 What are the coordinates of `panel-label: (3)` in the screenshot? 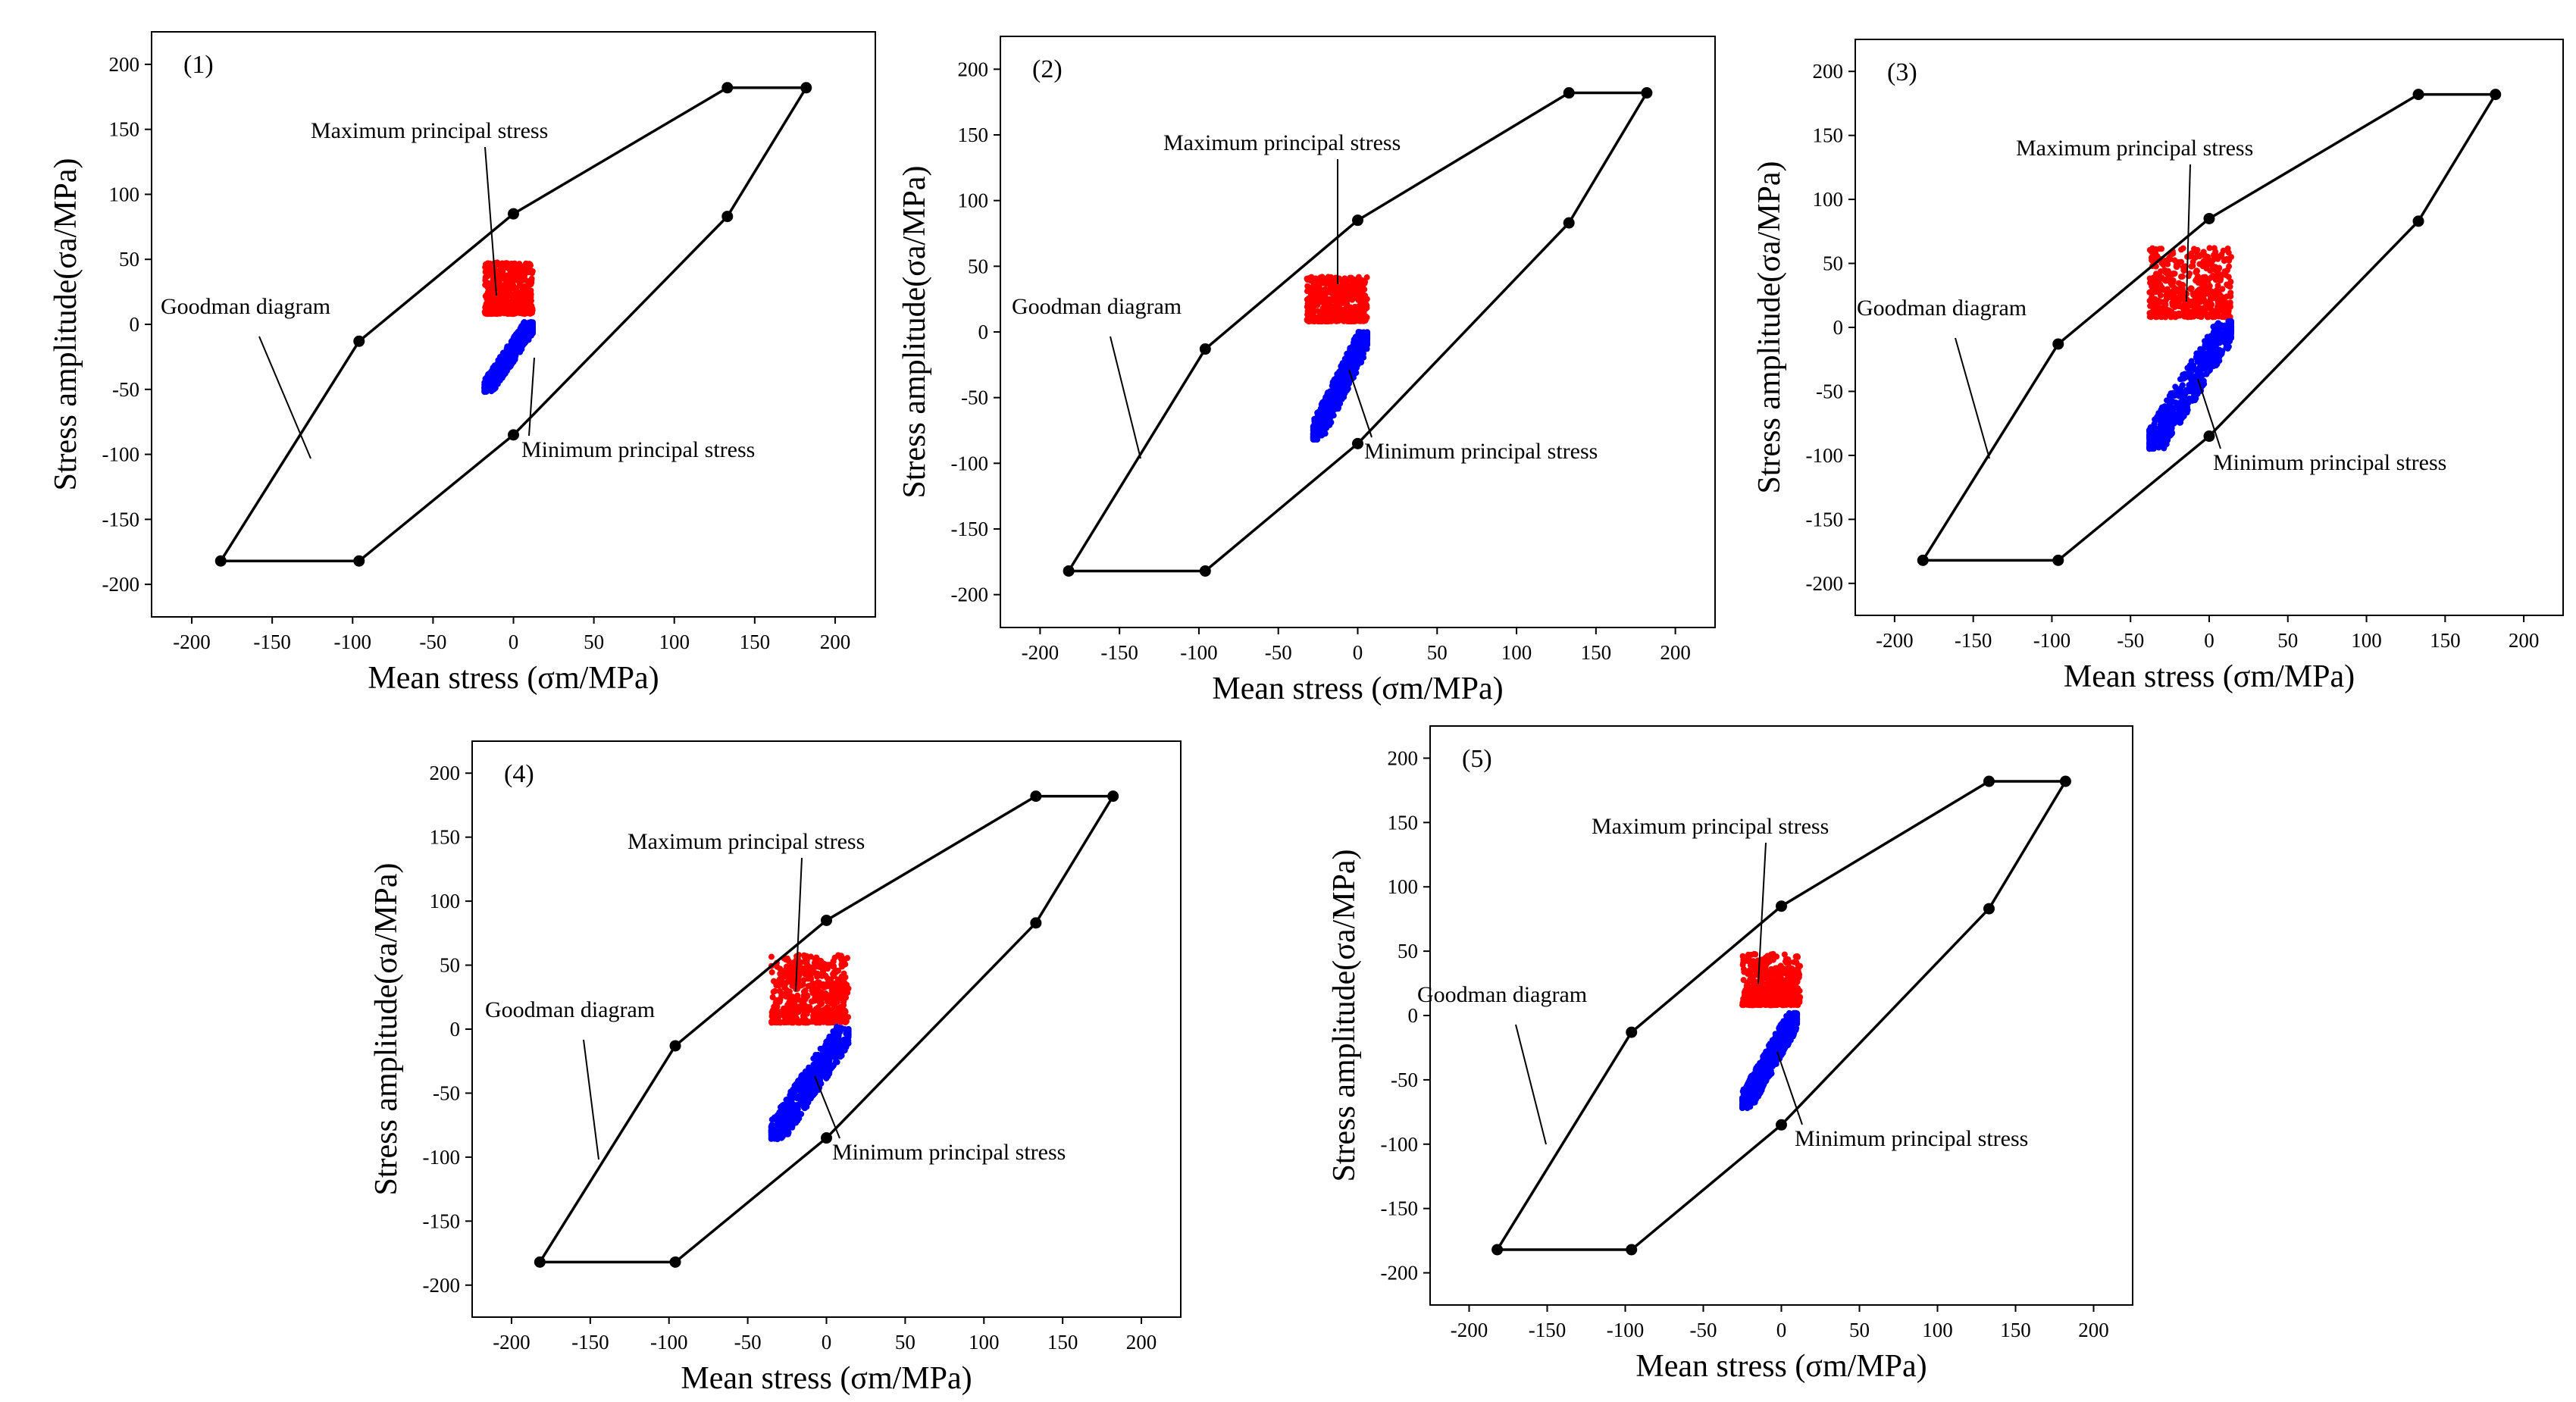 It's located at (1902, 72).